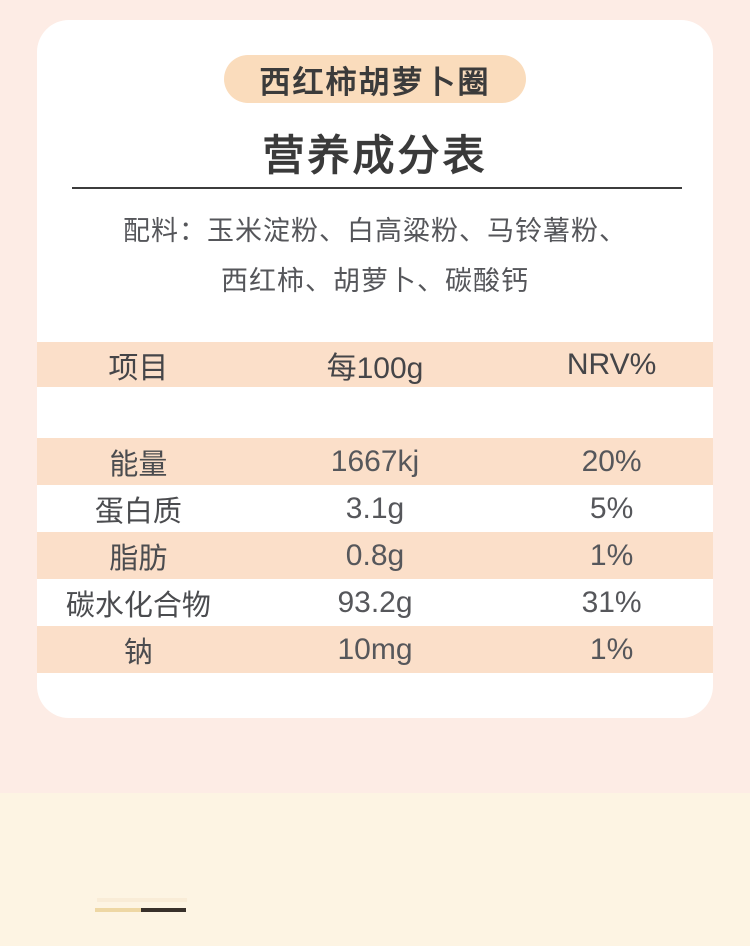 Image resolution: width=750 pixels, height=946 pixels. What do you see at coordinates (138, 464) in the screenshot?
I see `row-name: 能量` at bounding box center [138, 464].